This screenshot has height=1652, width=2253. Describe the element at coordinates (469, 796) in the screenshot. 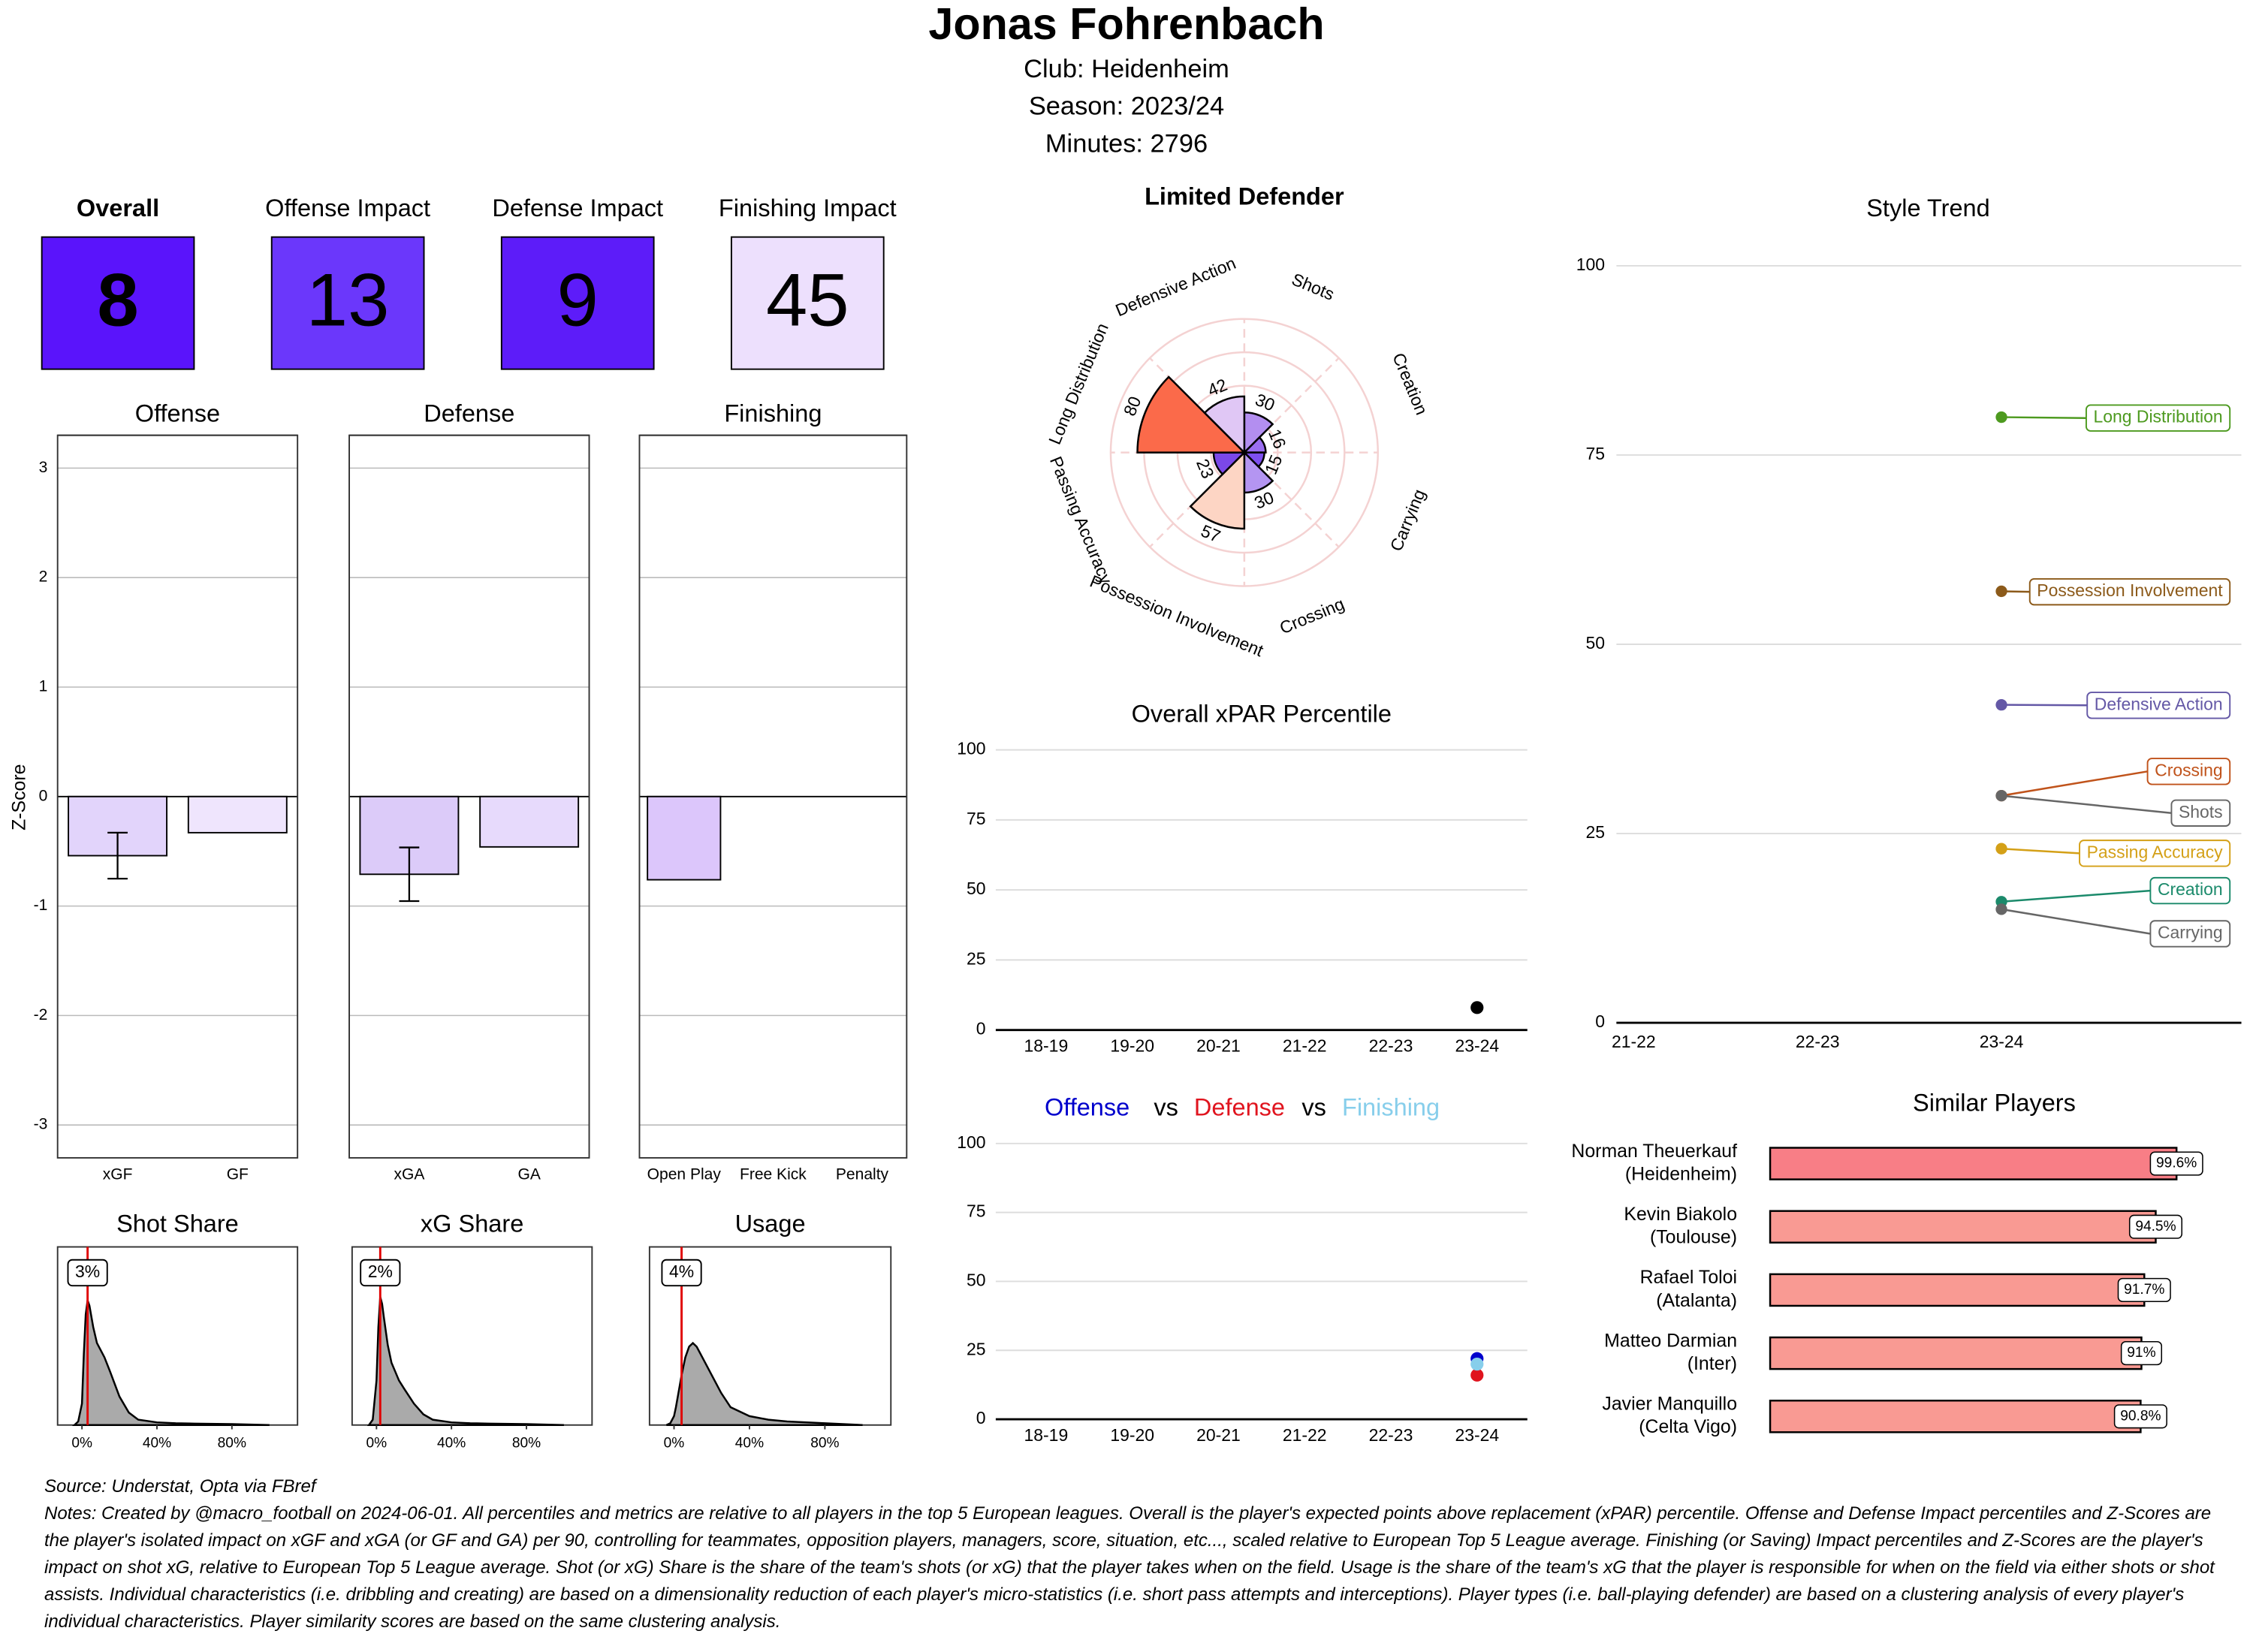

I see `panel-border` at that location.